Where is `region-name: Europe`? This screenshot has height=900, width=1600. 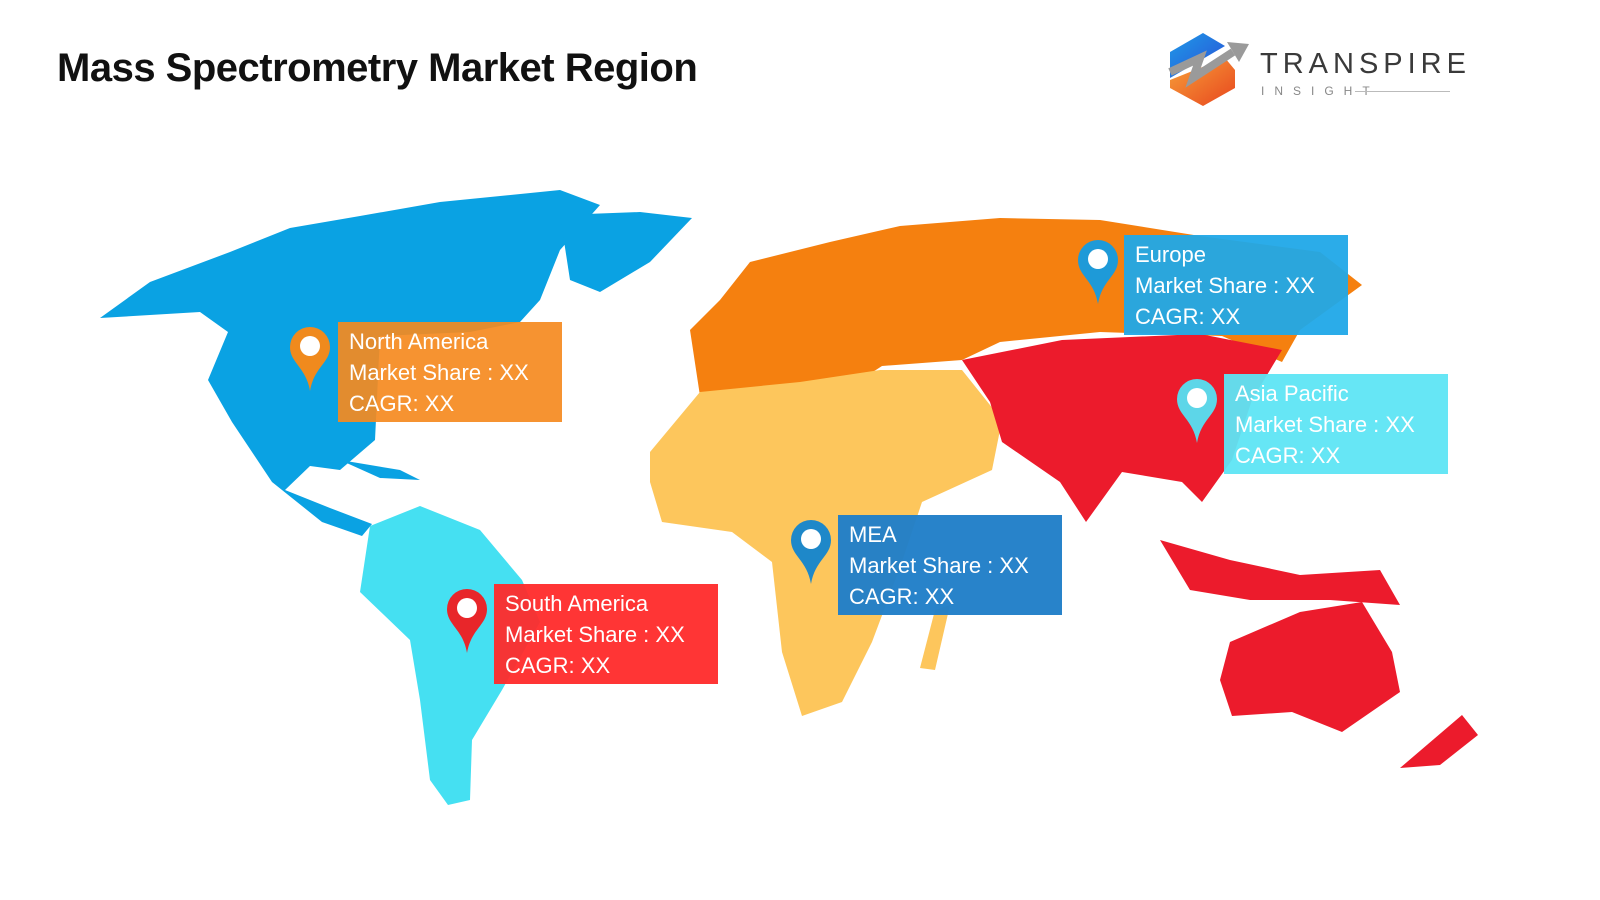
region-name: Europe is located at coordinates (1170, 254).